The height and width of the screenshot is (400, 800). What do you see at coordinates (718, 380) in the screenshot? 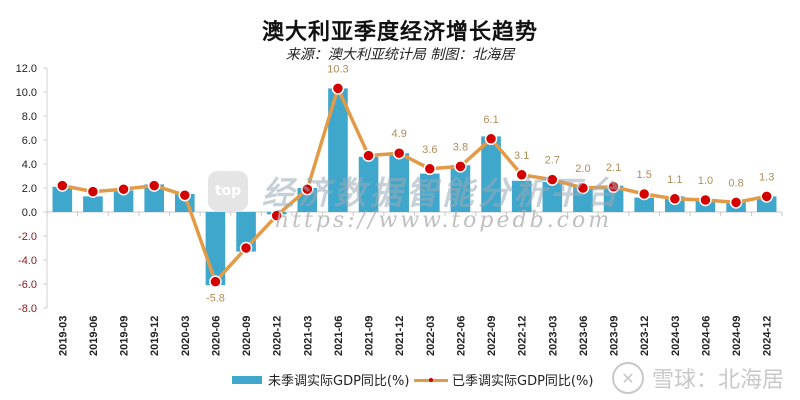
I see `xueqiu-watermark-text: 雪球：北海居` at bounding box center [718, 380].